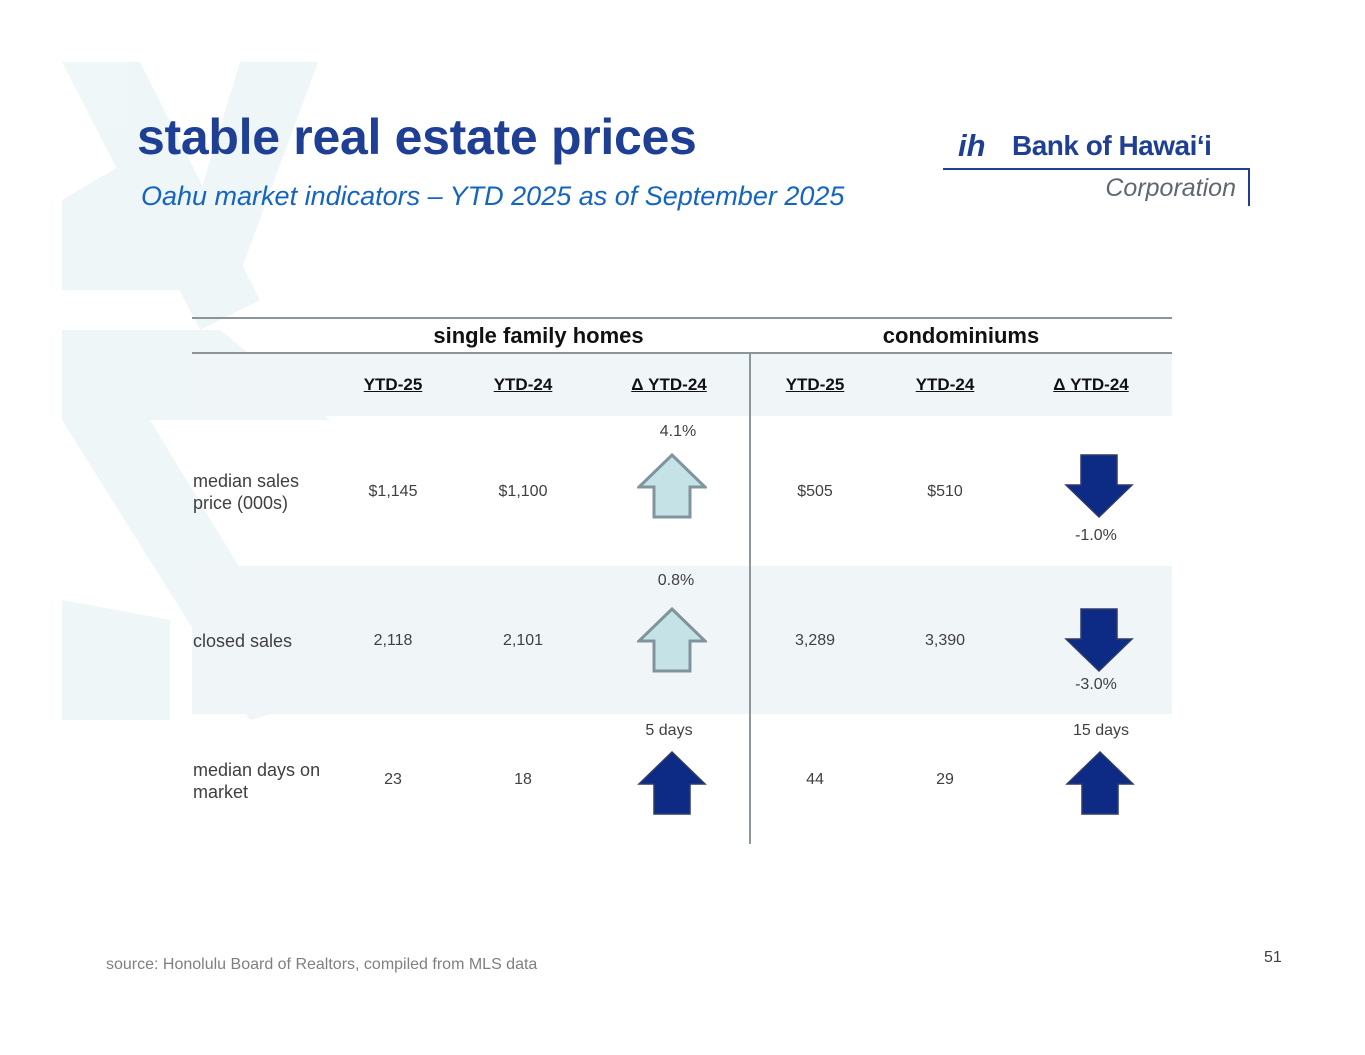 This screenshot has height=1055, width=1365. What do you see at coordinates (815, 640) in the screenshot?
I see `cell-condo-ytd25: 3,289` at bounding box center [815, 640].